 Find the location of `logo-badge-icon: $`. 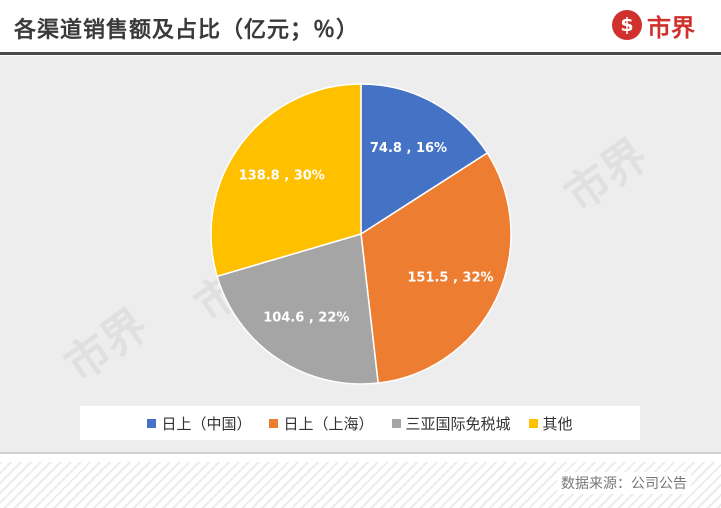

logo-badge-icon: $ is located at coordinates (627, 25).